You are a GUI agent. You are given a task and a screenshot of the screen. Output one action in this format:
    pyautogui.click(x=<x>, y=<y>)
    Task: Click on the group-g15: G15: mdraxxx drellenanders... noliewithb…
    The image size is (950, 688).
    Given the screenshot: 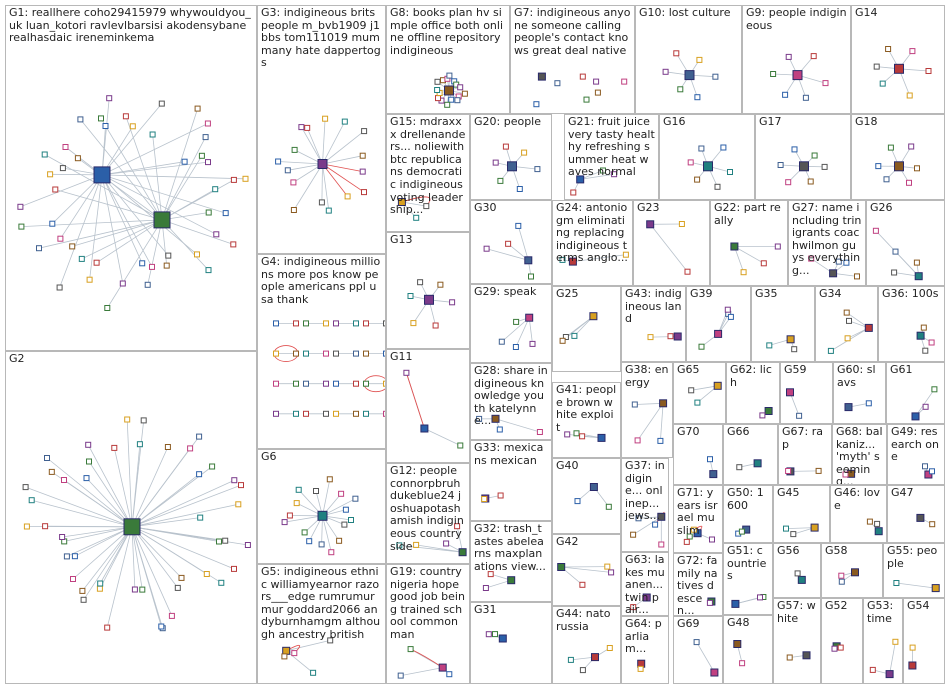 What is the action you would take?
    pyautogui.click(x=428, y=173)
    